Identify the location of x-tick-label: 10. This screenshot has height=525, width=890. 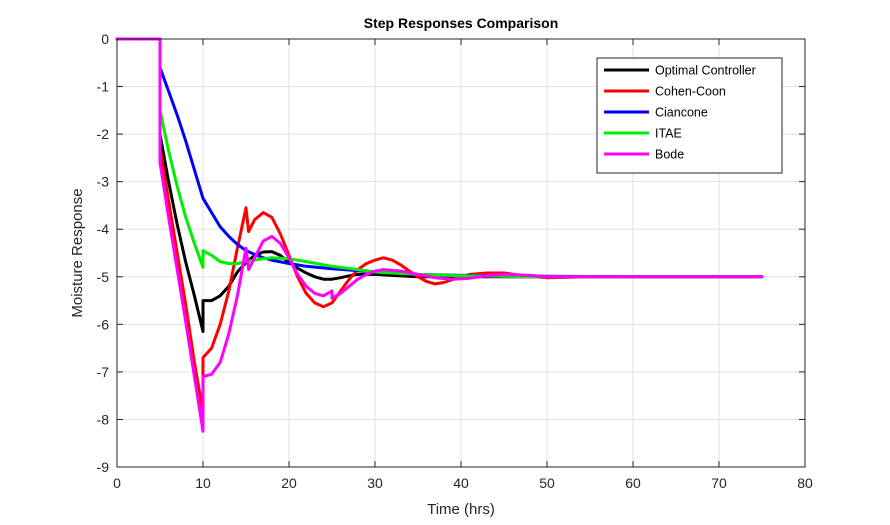
(203, 483).